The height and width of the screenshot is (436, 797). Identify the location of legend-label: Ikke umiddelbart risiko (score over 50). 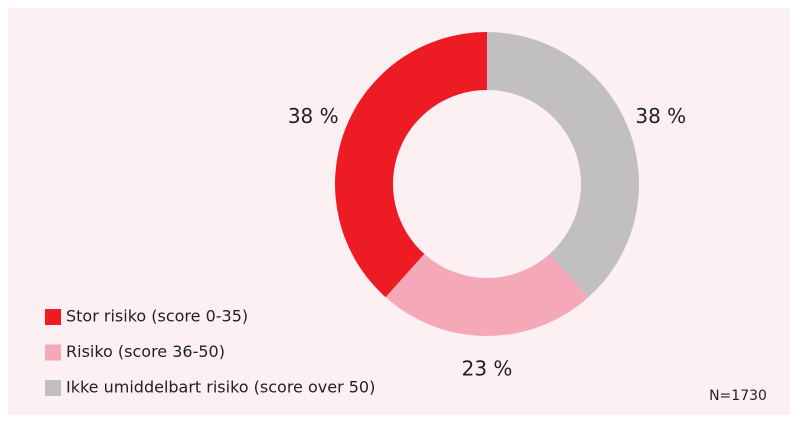
(220, 387).